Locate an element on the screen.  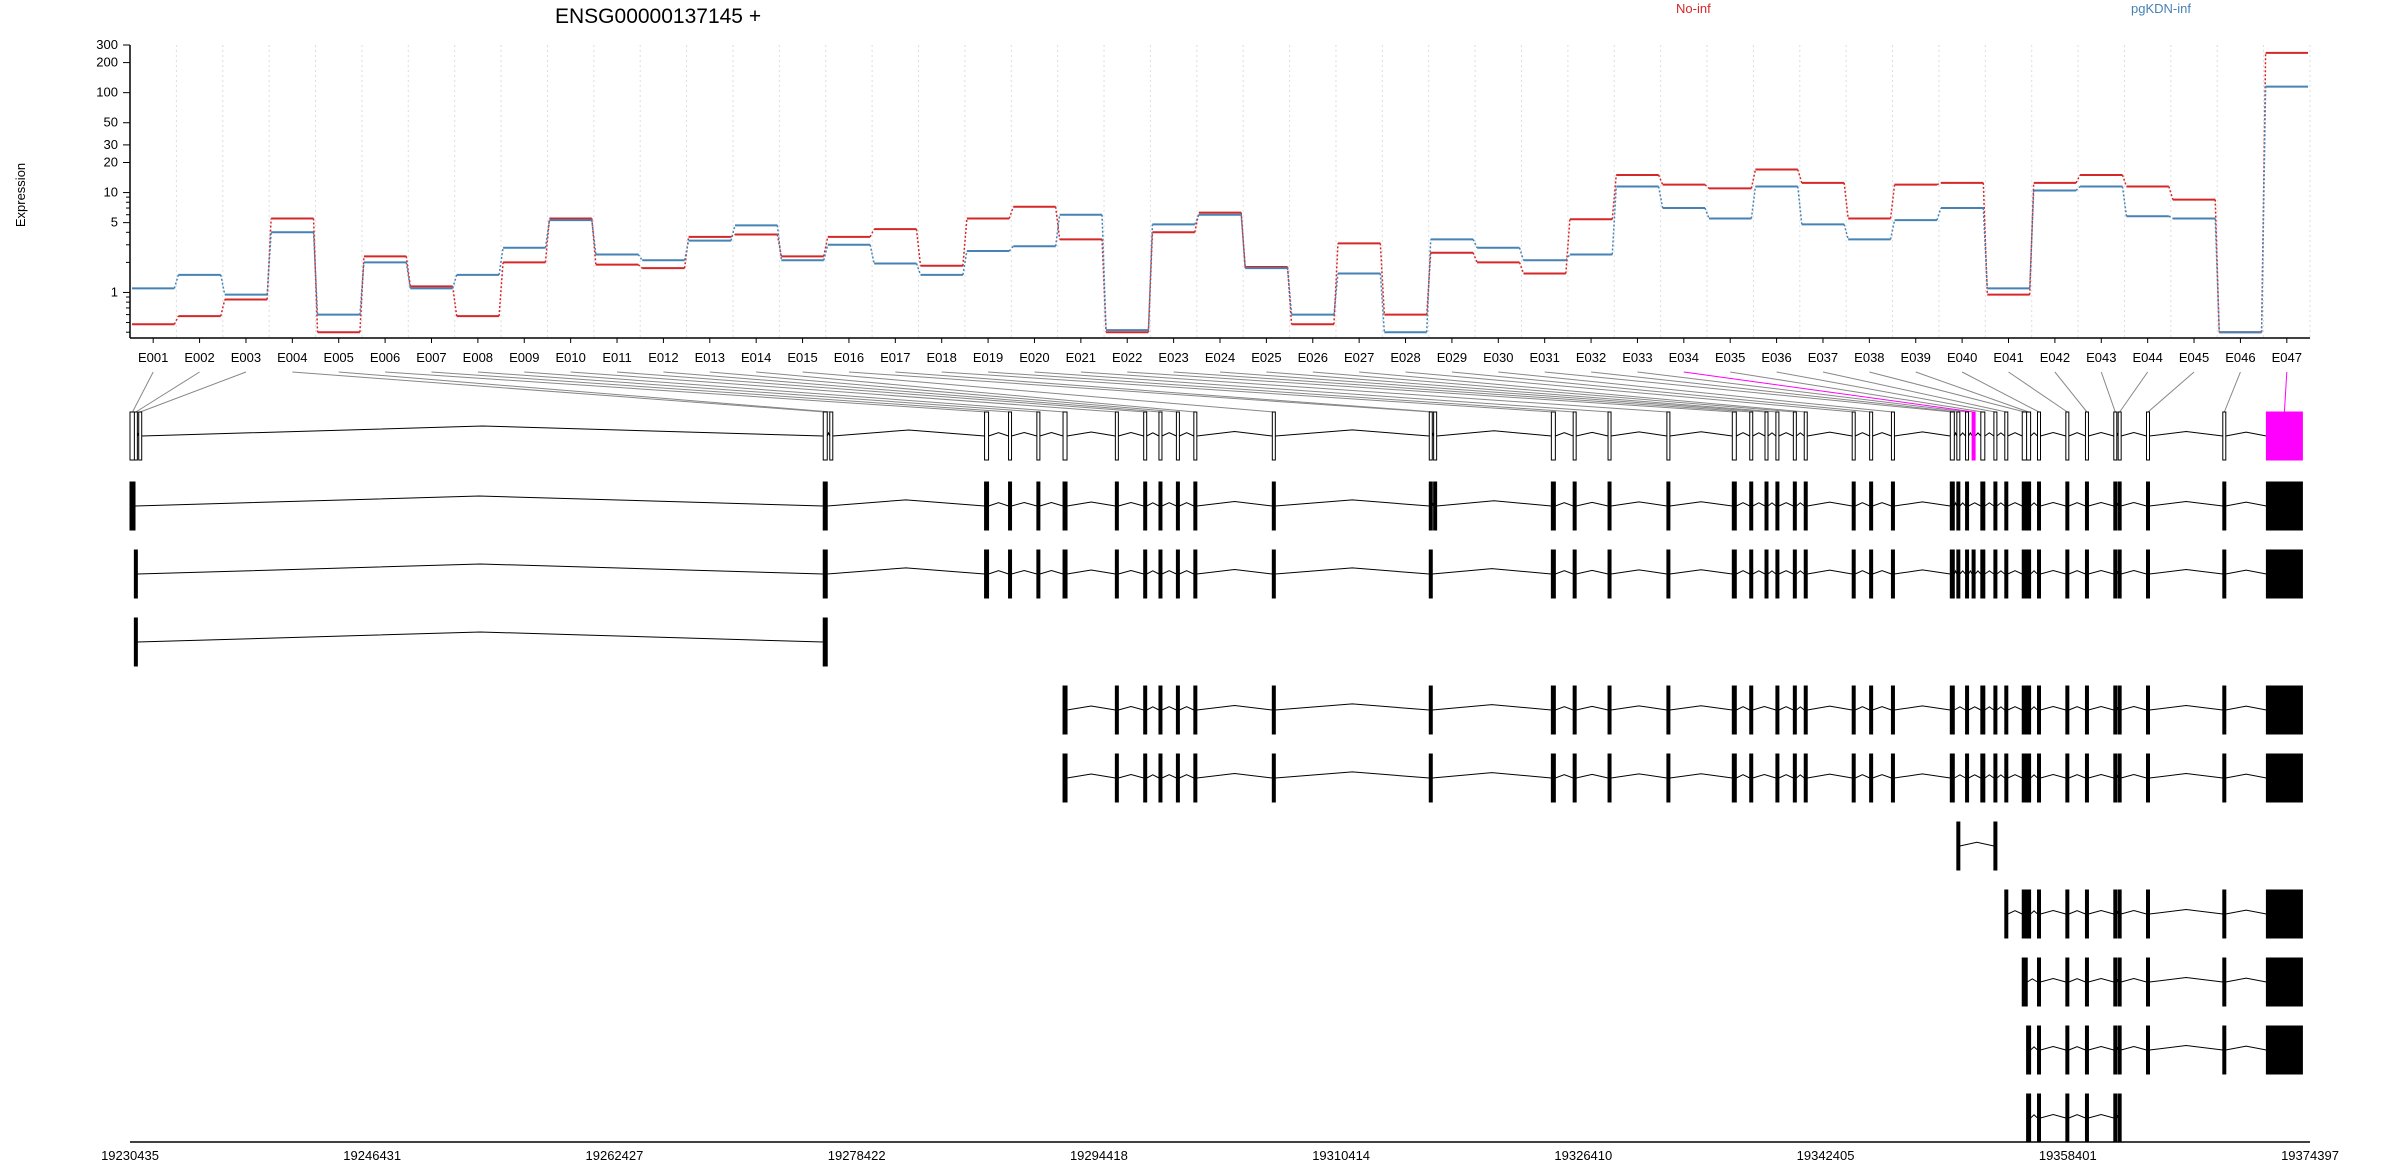
exon-label: E039 is located at coordinates (1916, 357).